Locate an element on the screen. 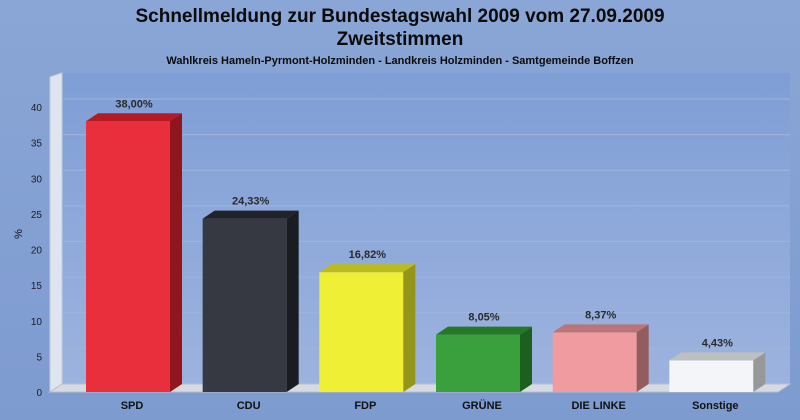  x-axis-labels: SPD CDU FDP GRÜNE DIE LINKE Sonstige is located at coordinates (430, 405).